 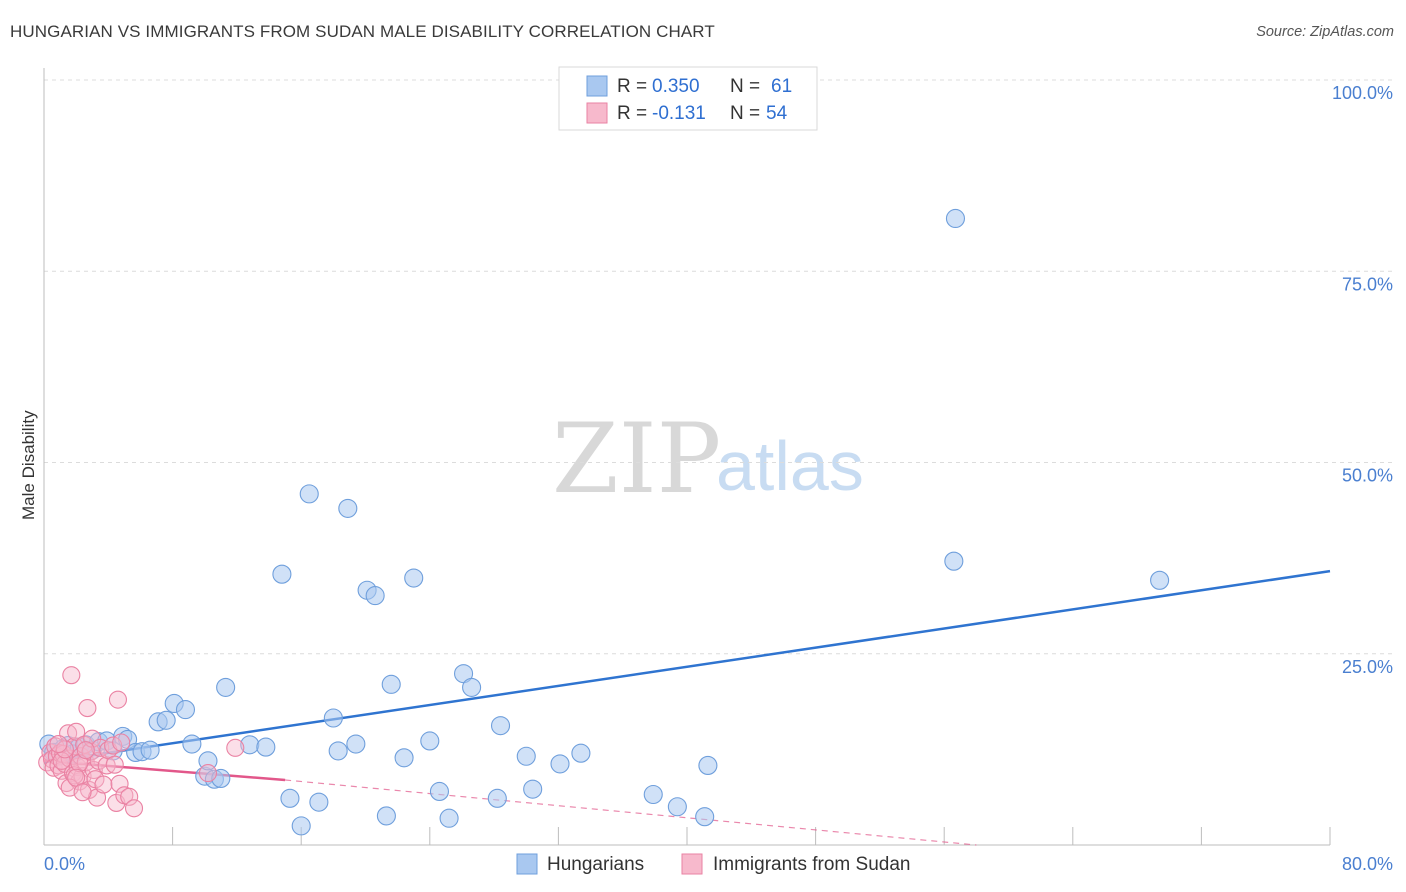 I want to click on legend-n-value-hungarians: 61, so click(x=781, y=86).